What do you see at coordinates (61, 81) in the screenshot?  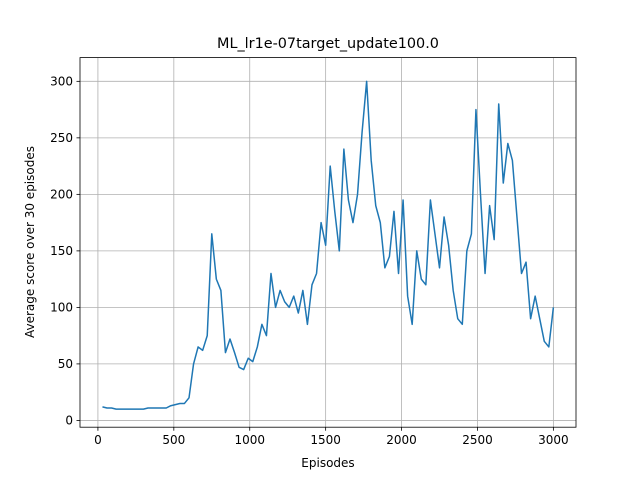 I see `y-tick-label: 300` at bounding box center [61, 81].